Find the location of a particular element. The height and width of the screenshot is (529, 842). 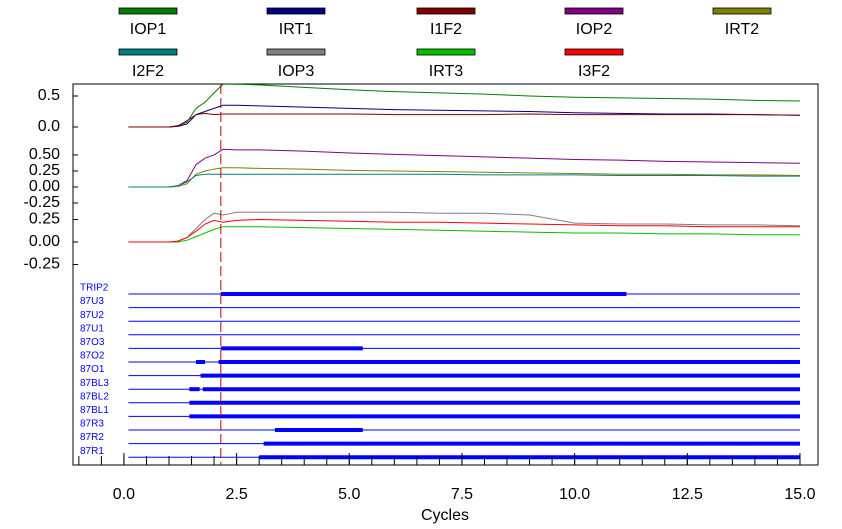

channel-label: 87BL1 is located at coordinates (94, 410).